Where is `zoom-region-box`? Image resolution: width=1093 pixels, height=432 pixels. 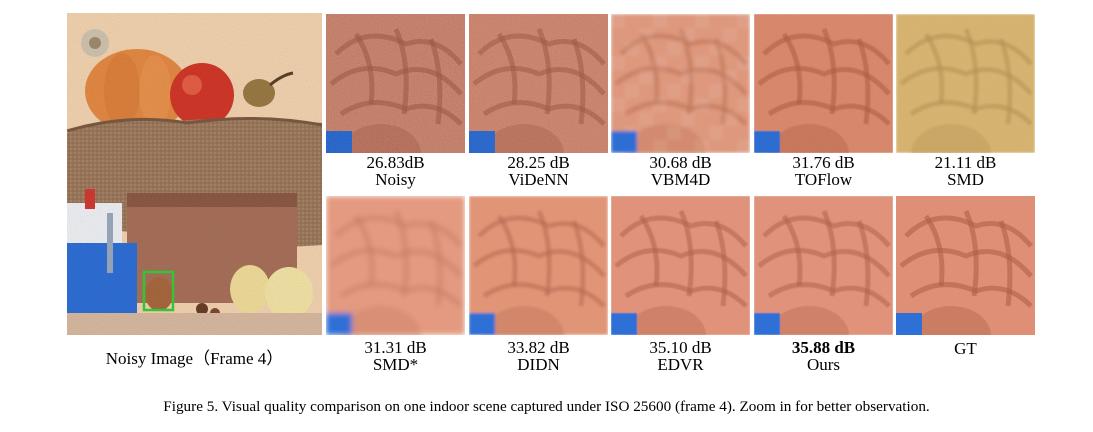 zoom-region-box is located at coordinates (158, 291).